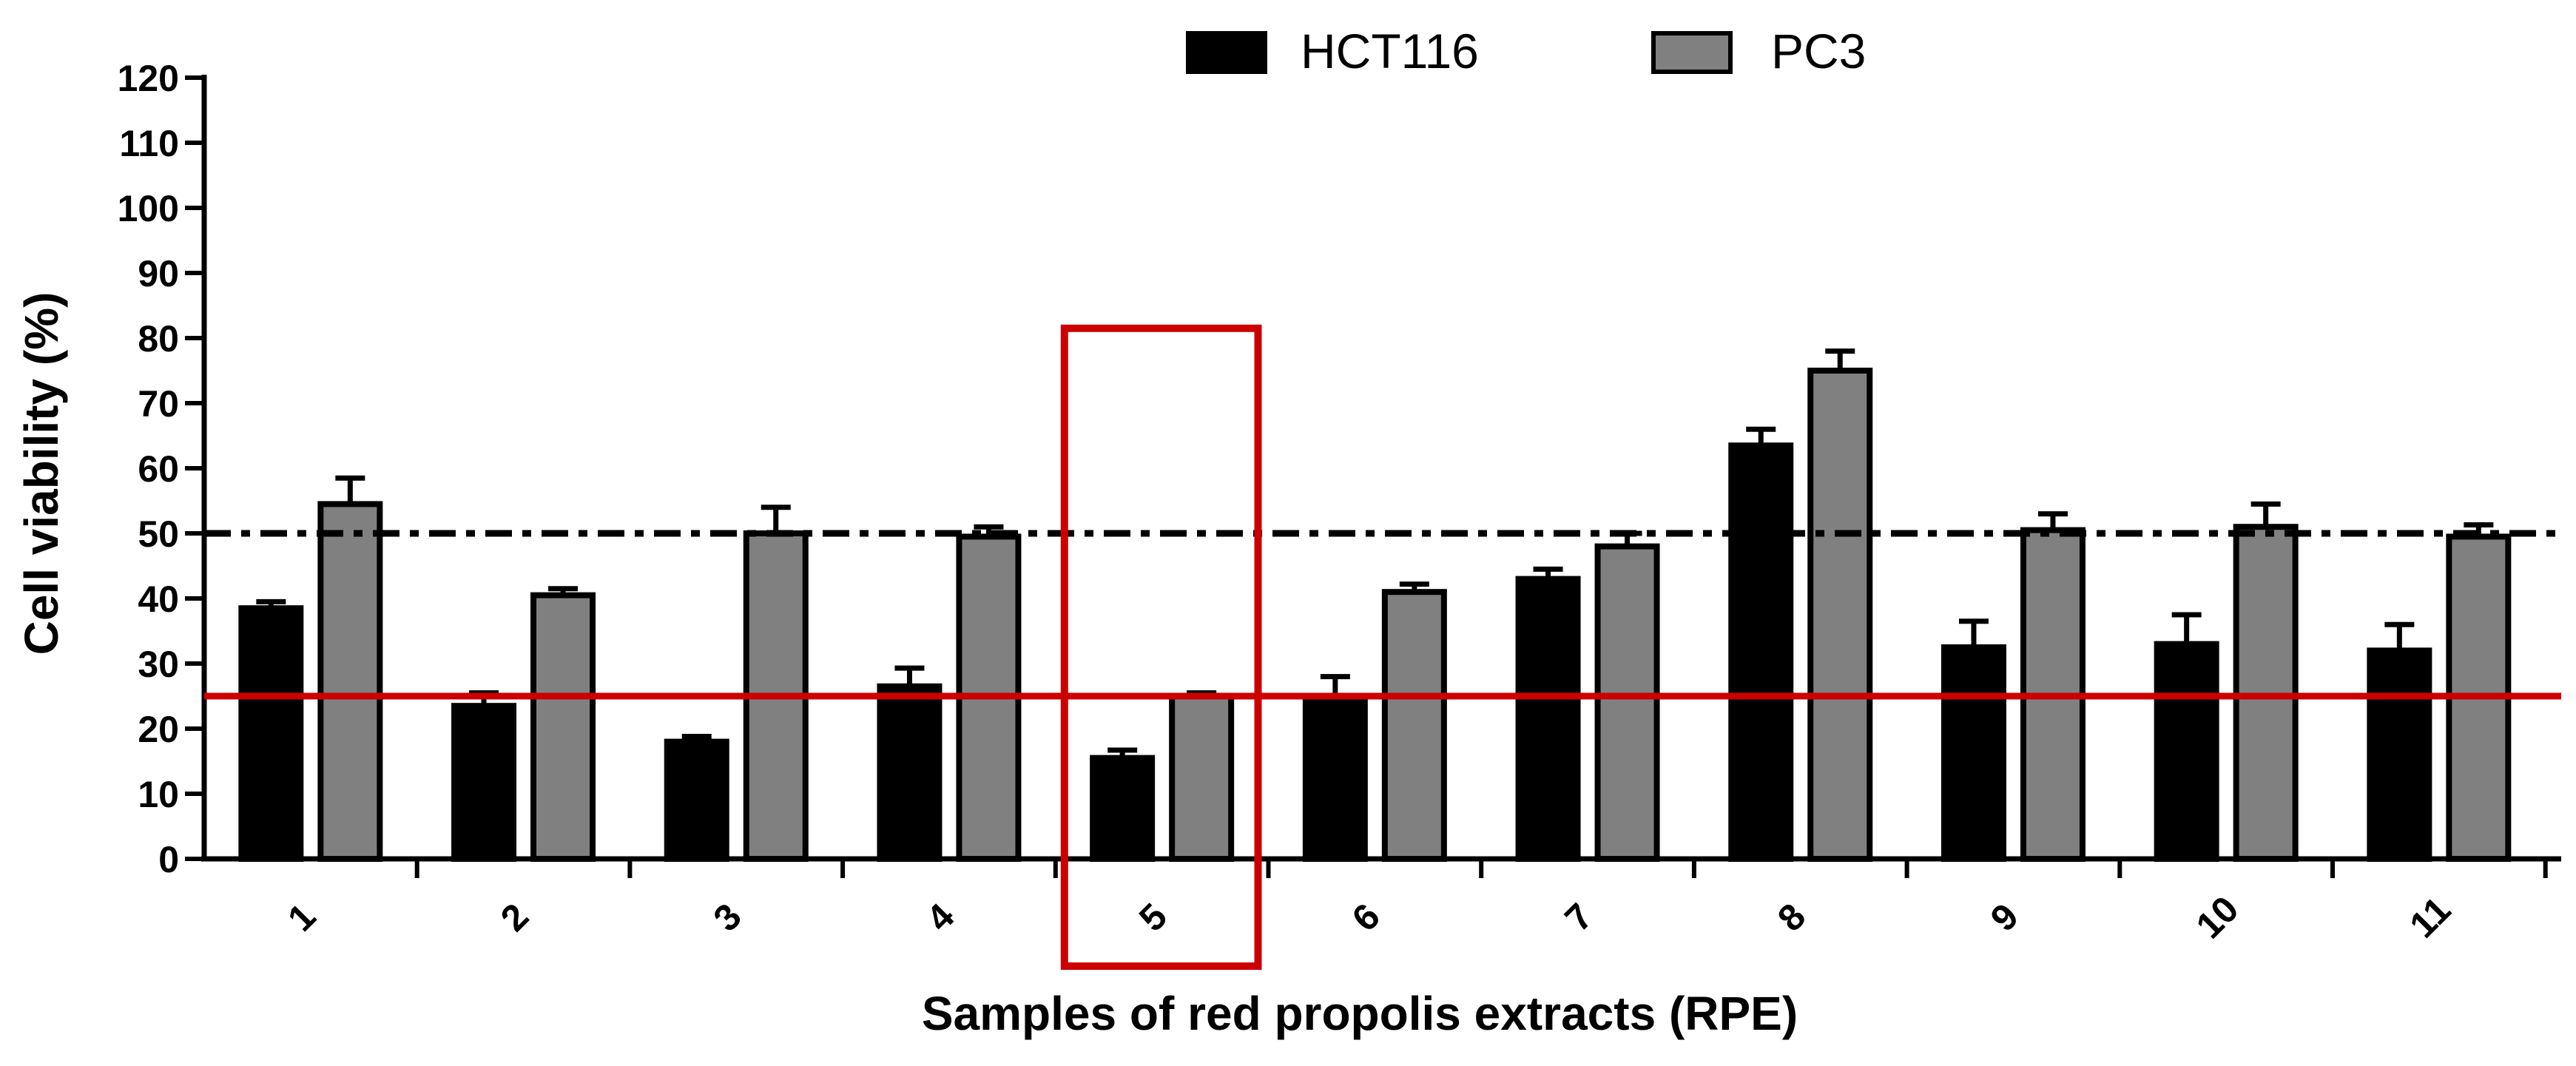  Describe the element at coordinates (1818, 51) in the screenshot. I see `legend-label-pc3: PC3` at that location.